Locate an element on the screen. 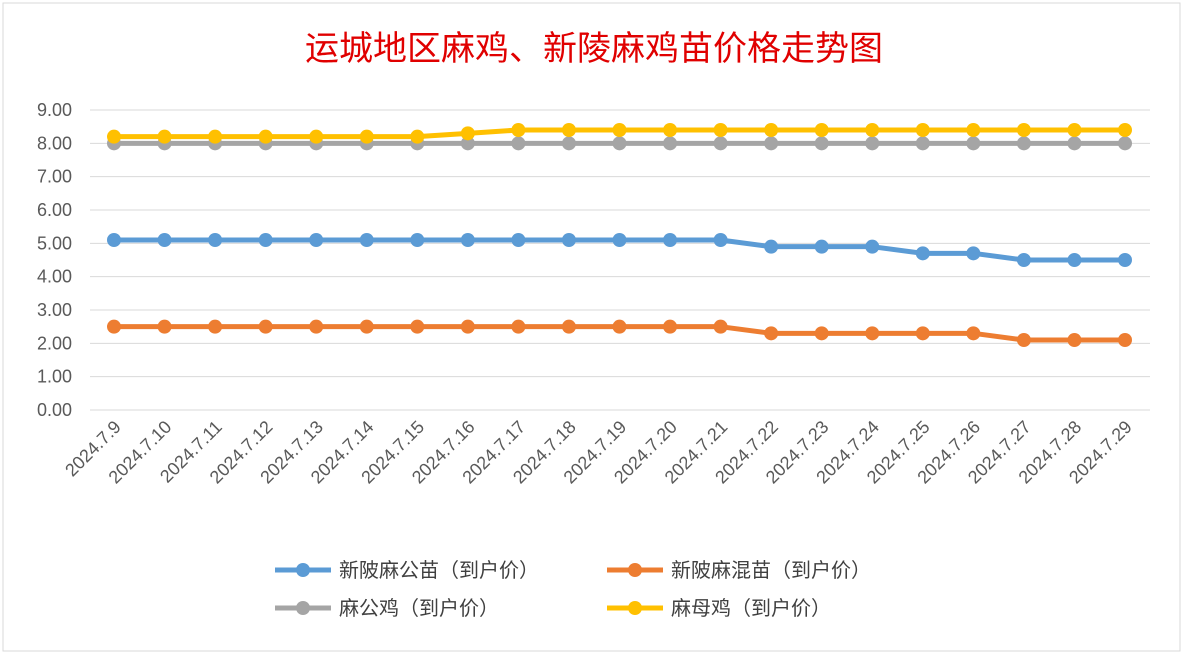 The width and height of the screenshot is (1183, 654). legend-label: 麻公鸡（到户价） is located at coordinates (419, 608).